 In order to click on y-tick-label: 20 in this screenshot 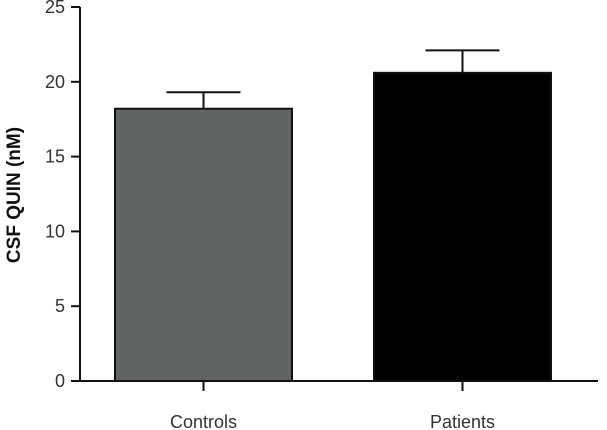, I will do `click(55, 82)`.